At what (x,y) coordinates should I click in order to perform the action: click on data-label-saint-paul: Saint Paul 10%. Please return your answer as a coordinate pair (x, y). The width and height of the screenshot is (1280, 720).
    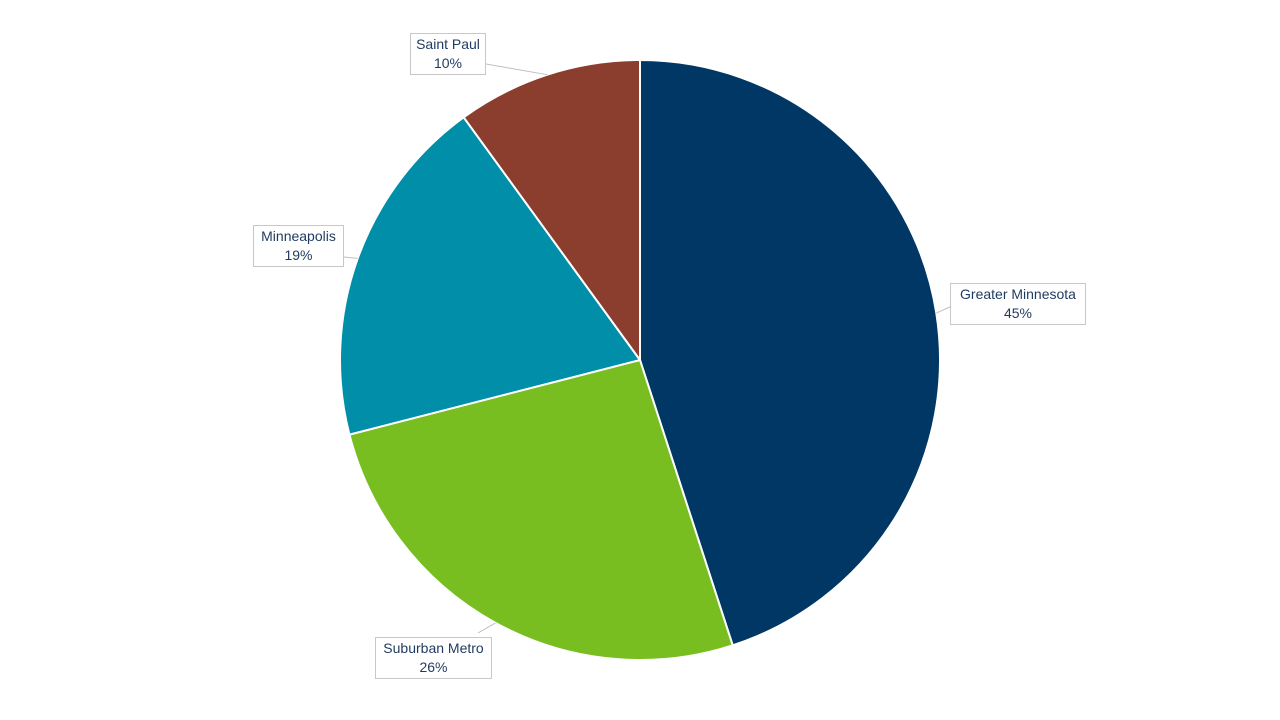
    Looking at the image, I should click on (448, 54).